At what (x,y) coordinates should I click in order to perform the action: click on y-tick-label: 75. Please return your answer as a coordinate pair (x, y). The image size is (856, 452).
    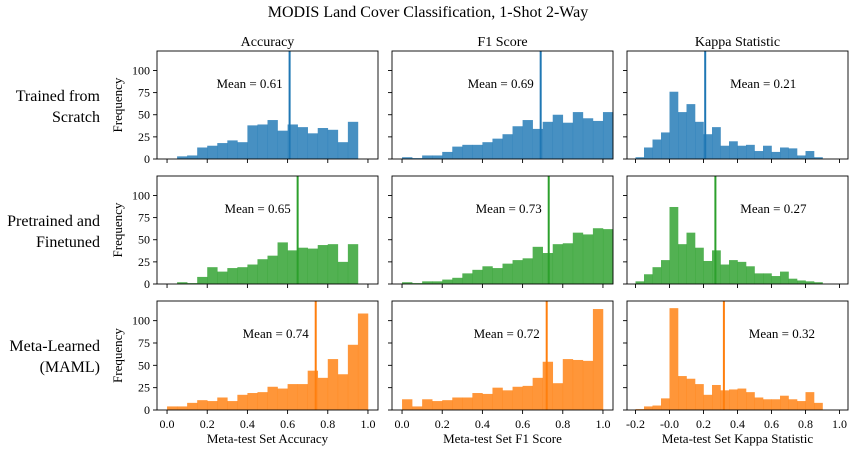
    Looking at the image, I should click on (144, 343).